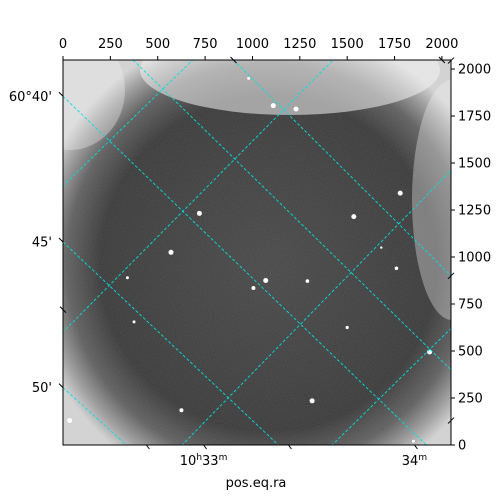 The image size is (500, 500). What do you see at coordinates (347, 44) in the screenshot?
I see `x-tick-label: 1500` at bounding box center [347, 44].